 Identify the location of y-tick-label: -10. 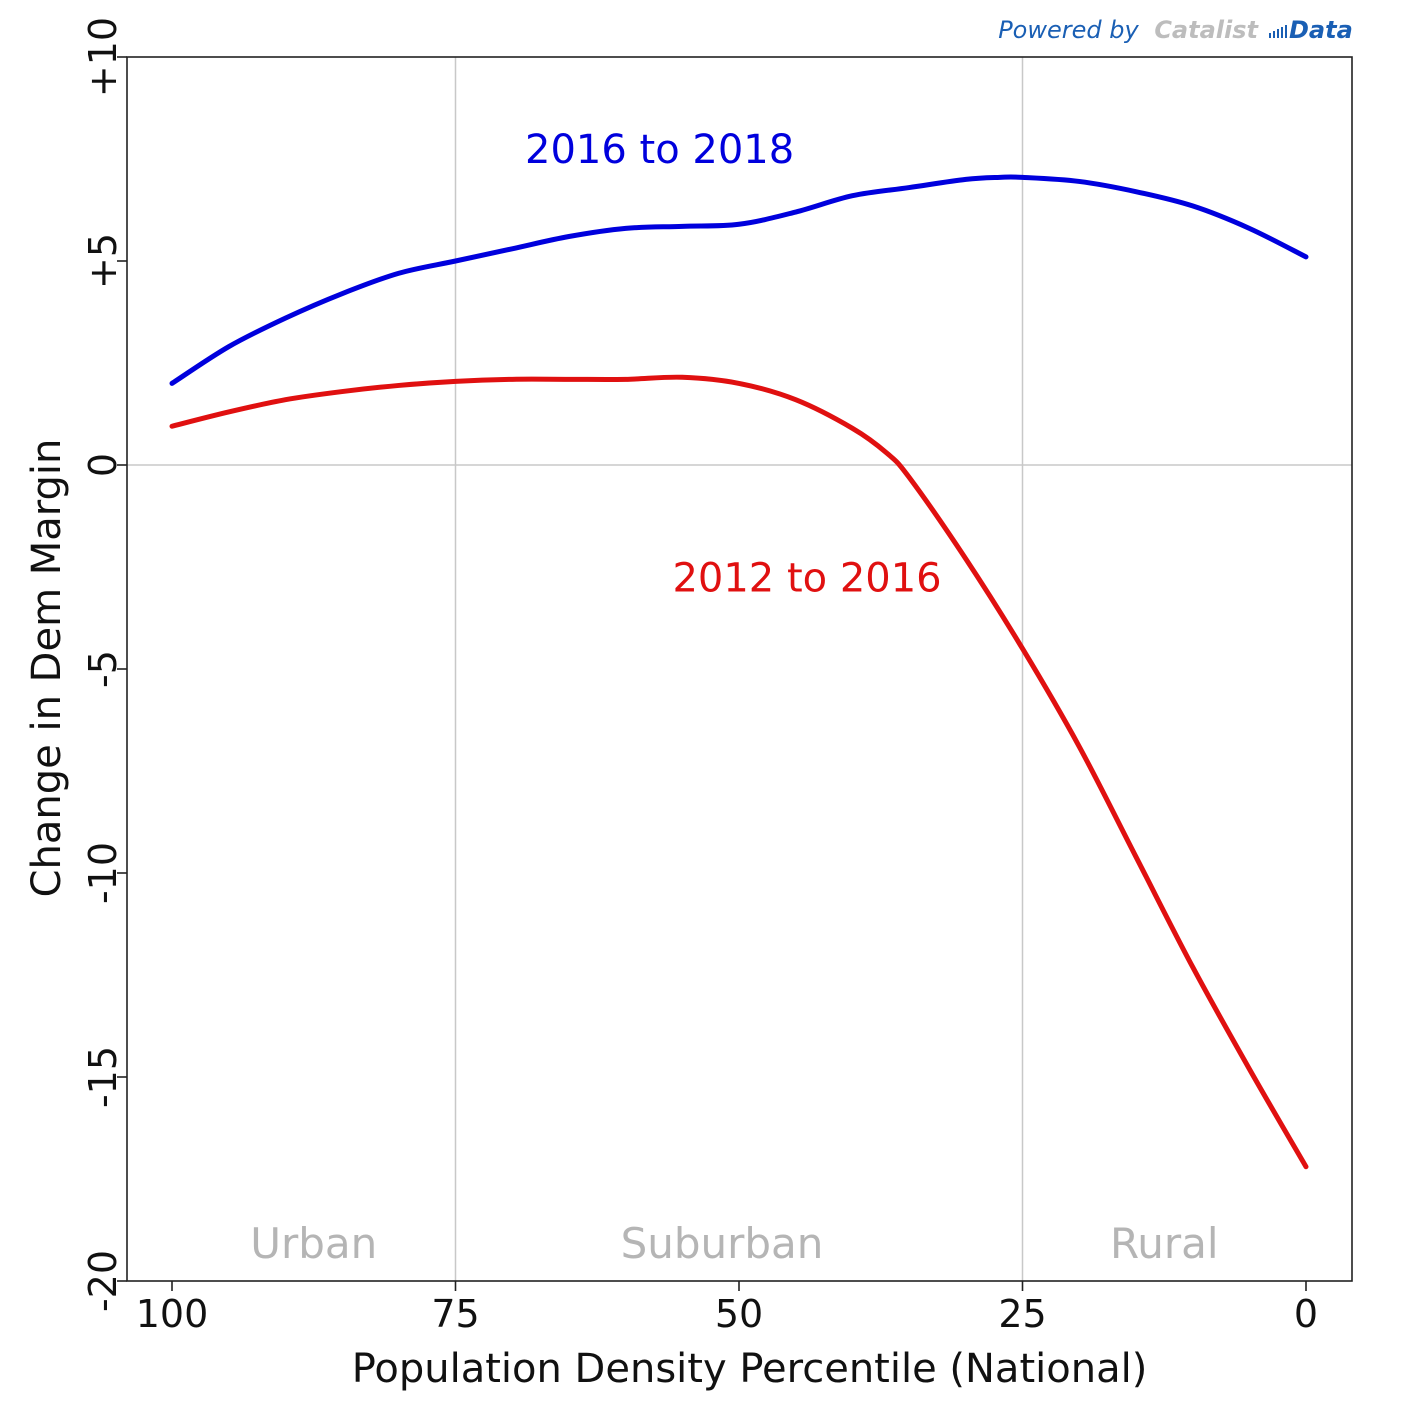
(103, 873).